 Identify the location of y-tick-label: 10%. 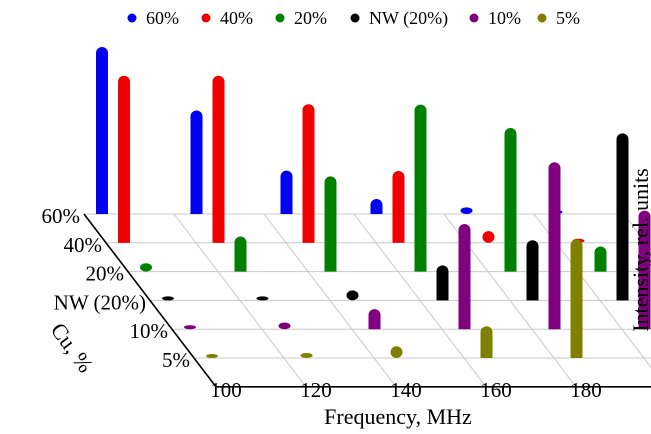
(149, 331).